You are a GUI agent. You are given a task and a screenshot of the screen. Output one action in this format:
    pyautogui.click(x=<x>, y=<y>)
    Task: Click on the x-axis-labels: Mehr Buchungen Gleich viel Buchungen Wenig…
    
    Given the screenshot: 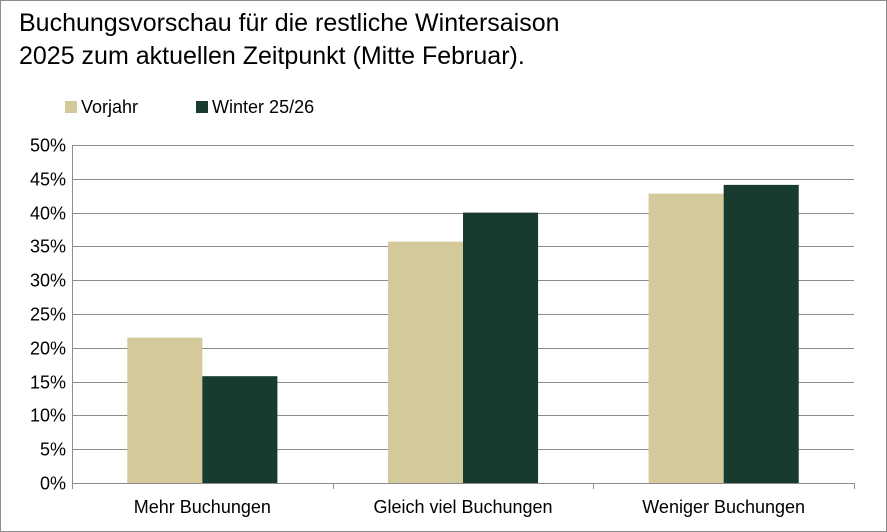 What is the action you would take?
    pyautogui.click(x=469, y=507)
    